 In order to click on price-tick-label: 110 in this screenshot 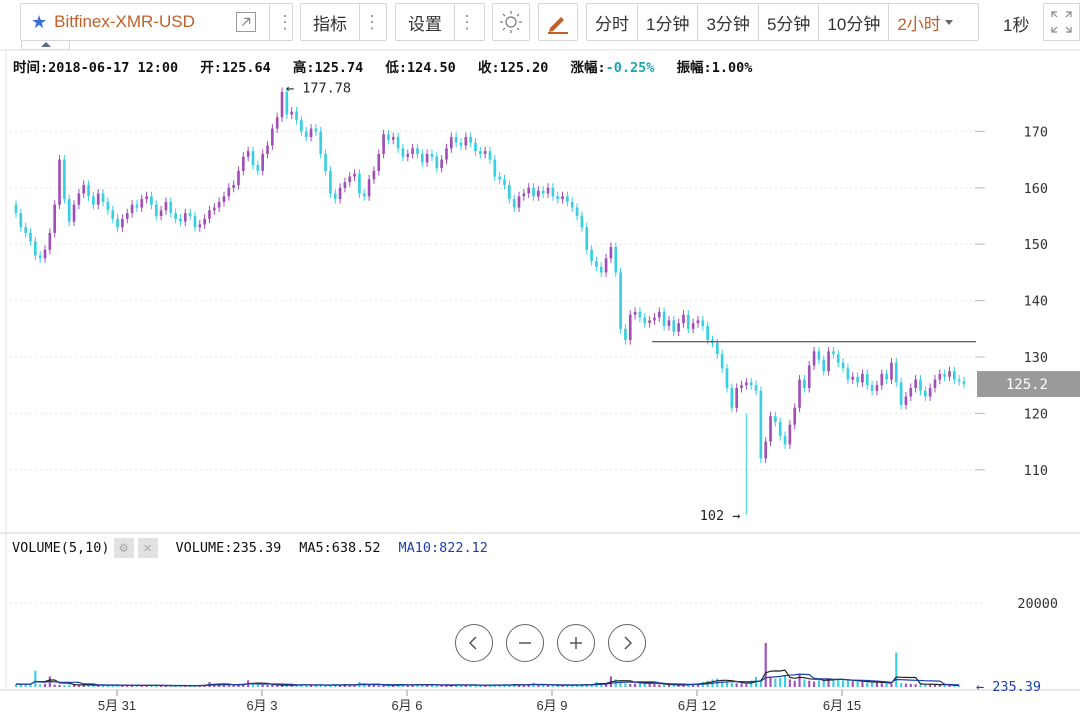, I will do `click(1036, 471)`.